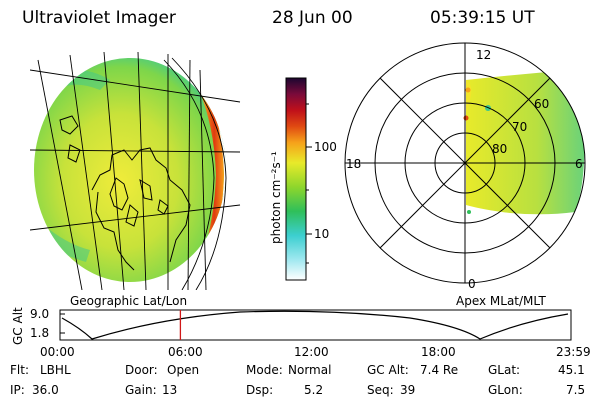  What do you see at coordinates (472, 284) in the screenshot?
I see `mlt-label-0: 0` at bounding box center [472, 284].